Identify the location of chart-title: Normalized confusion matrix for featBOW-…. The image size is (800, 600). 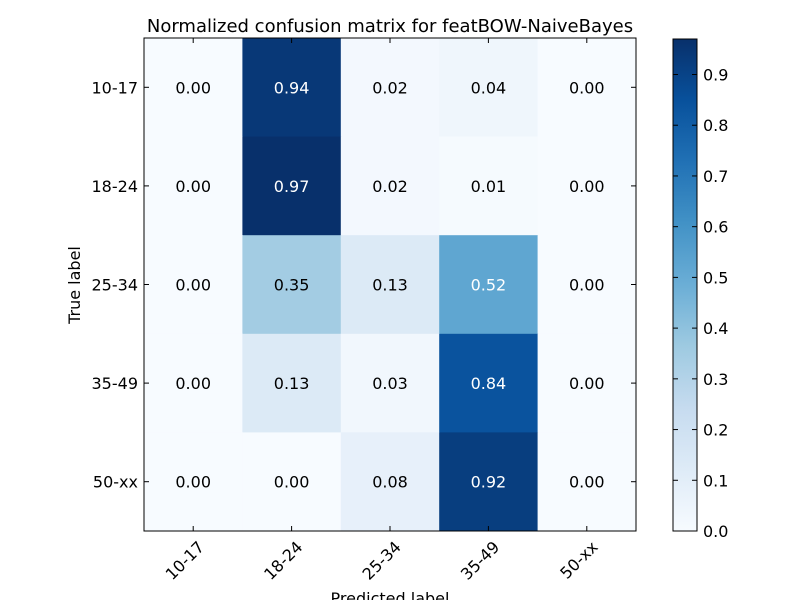
(390, 26).